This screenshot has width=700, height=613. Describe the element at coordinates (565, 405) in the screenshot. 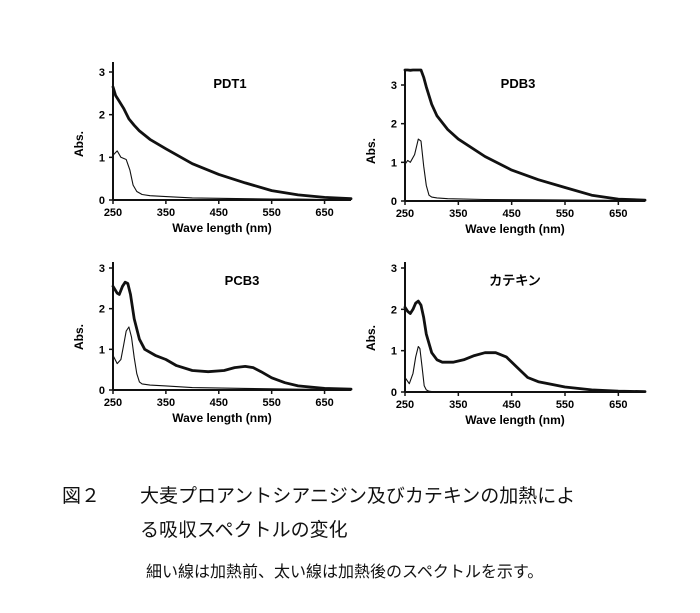

I see `panel-4-x-tick-label: 550` at that location.